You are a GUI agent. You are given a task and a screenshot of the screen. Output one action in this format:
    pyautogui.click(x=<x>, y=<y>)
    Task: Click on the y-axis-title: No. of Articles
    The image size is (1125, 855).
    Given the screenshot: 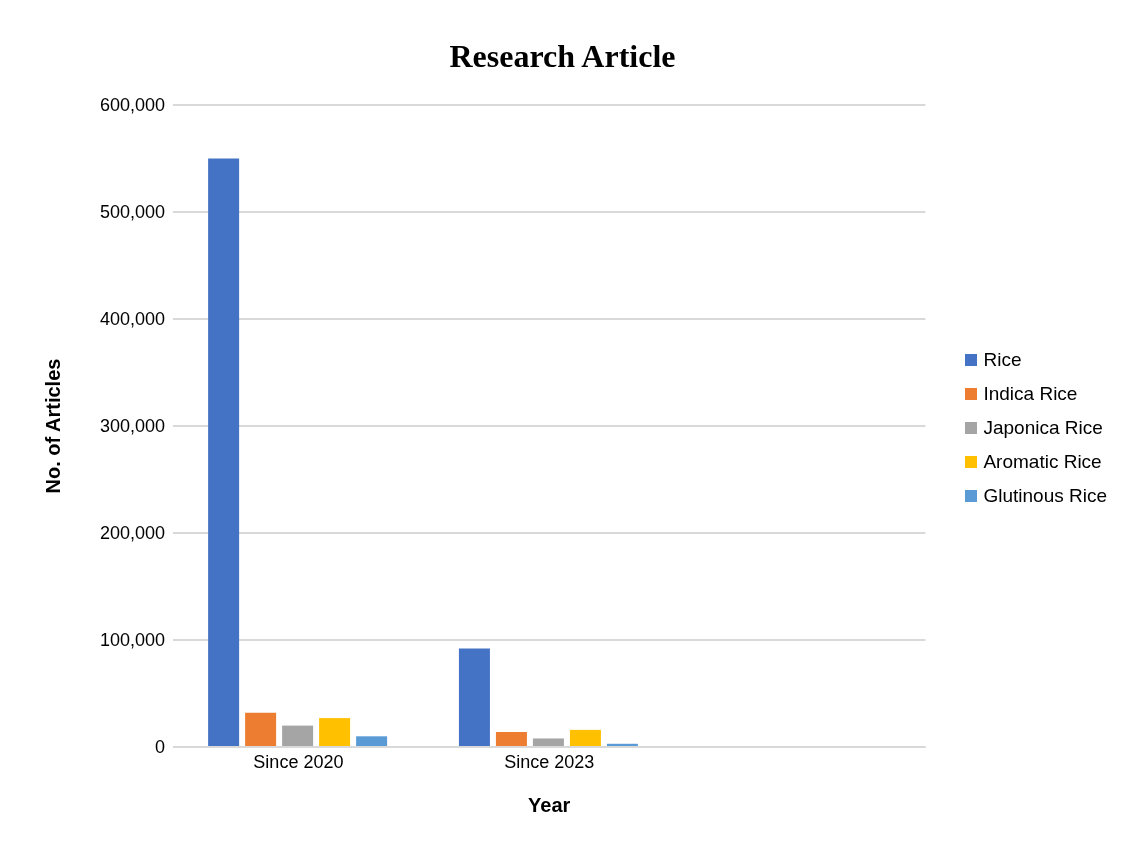 What is the action you would take?
    pyautogui.click(x=53, y=426)
    